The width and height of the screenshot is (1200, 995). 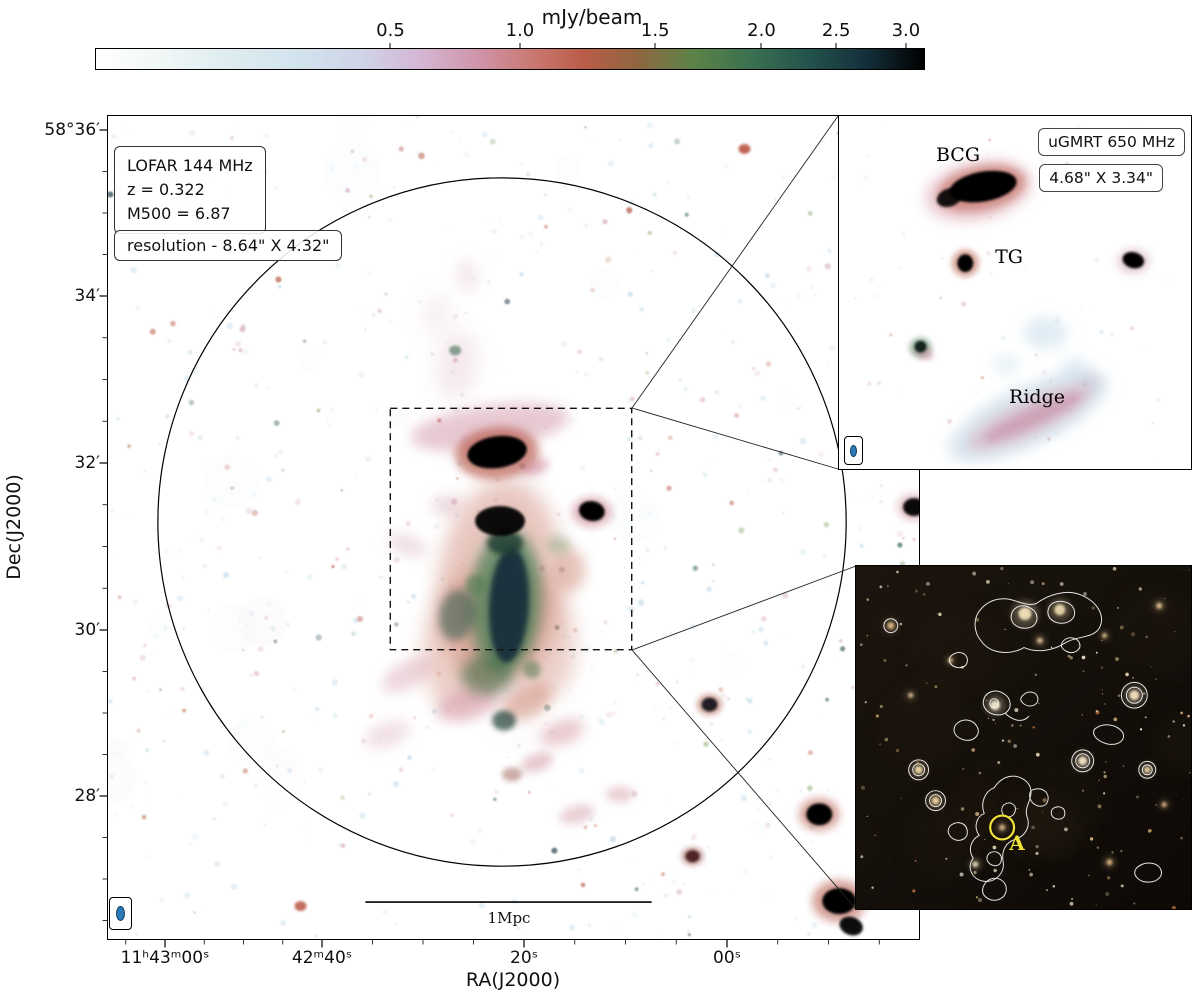 I want to click on resolution-box: resolution - 8.64" X 4.32", so click(x=228, y=245).